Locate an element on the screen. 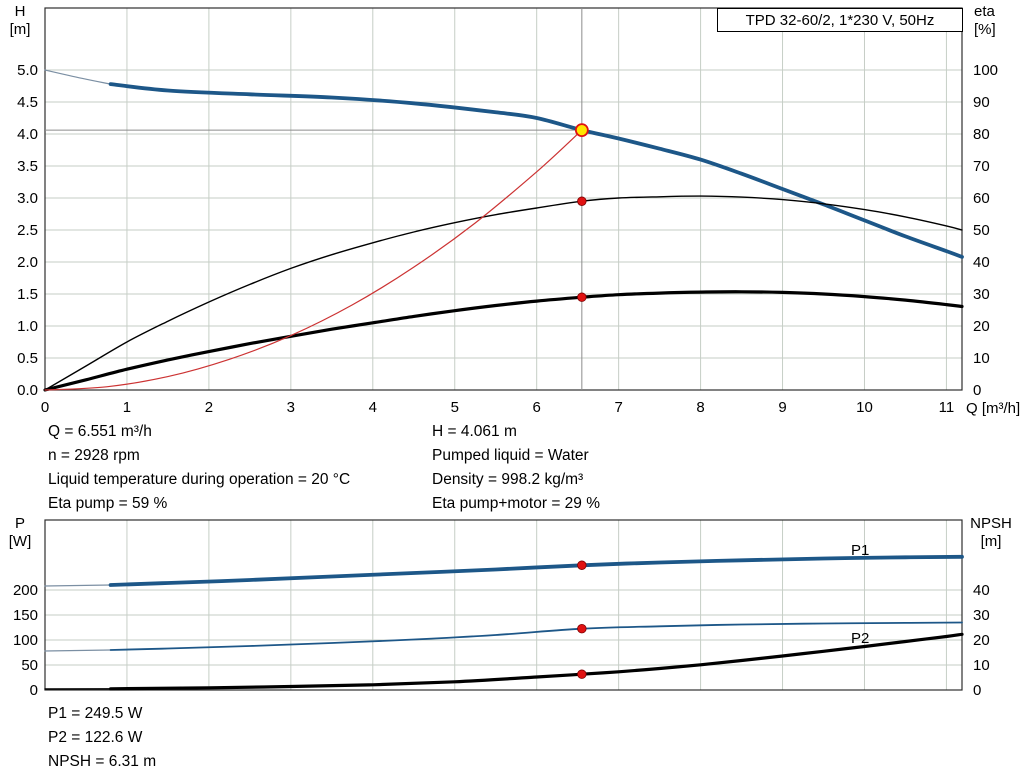 This screenshot has height=781, width=1024. pump-model-label: TPD 32-60/2, 1*230 V, 50Hz is located at coordinates (840, 20).